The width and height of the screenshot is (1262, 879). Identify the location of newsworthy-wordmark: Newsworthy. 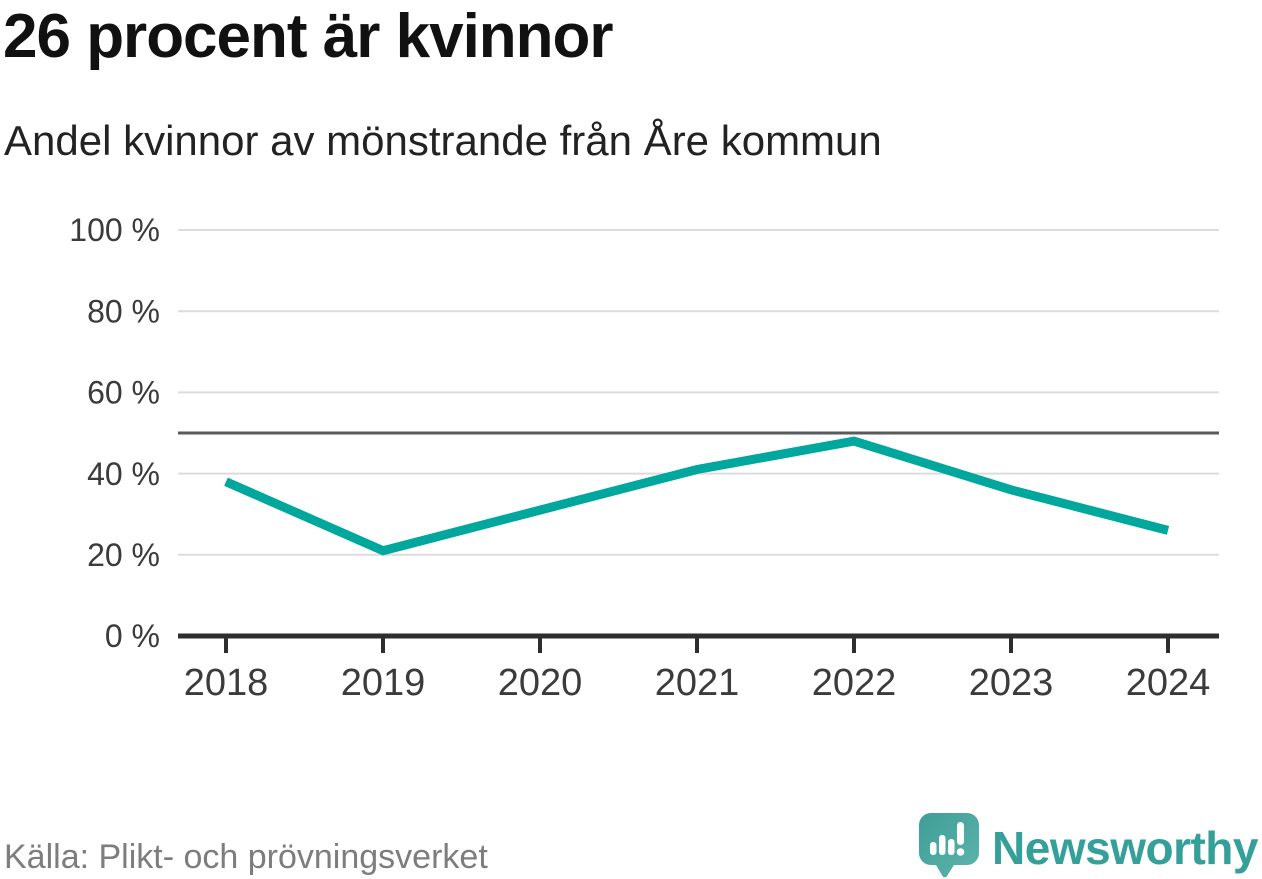
(1125, 847).